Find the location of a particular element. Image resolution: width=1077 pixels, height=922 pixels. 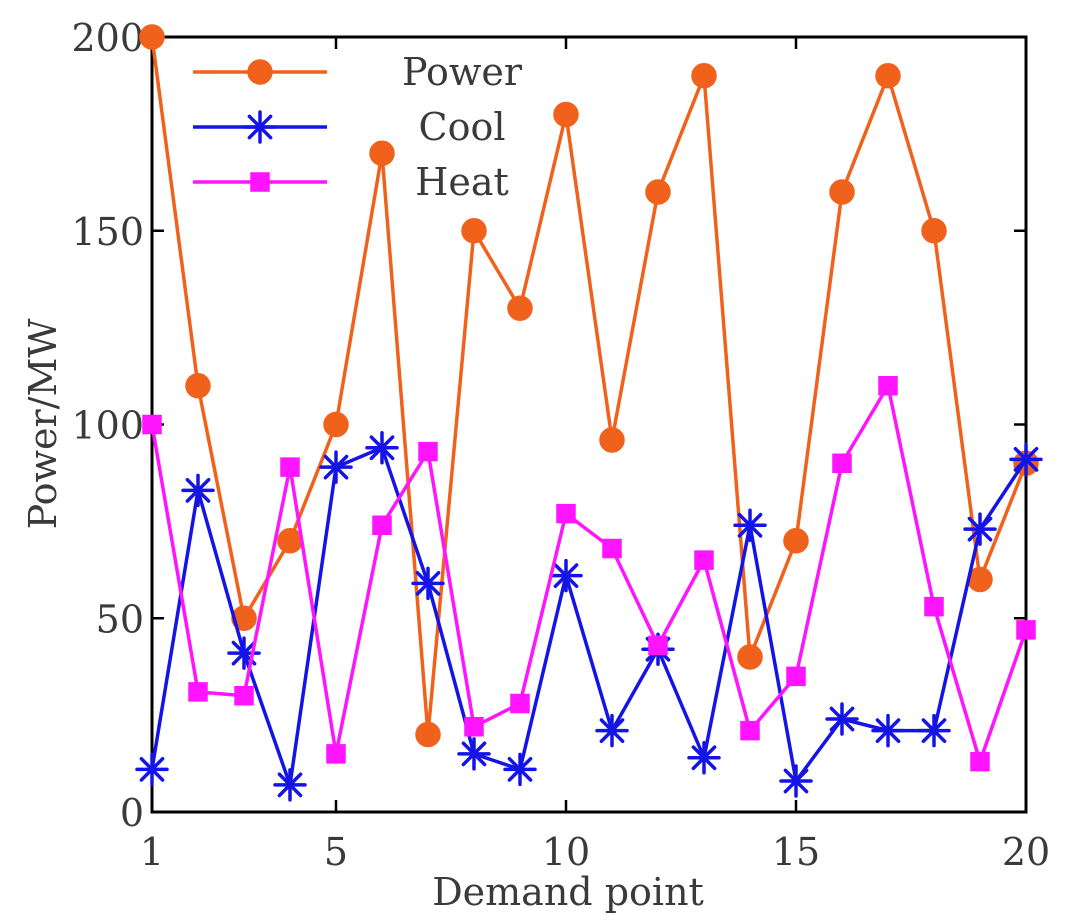

legend-marker-heat is located at coordinates (260, 182).